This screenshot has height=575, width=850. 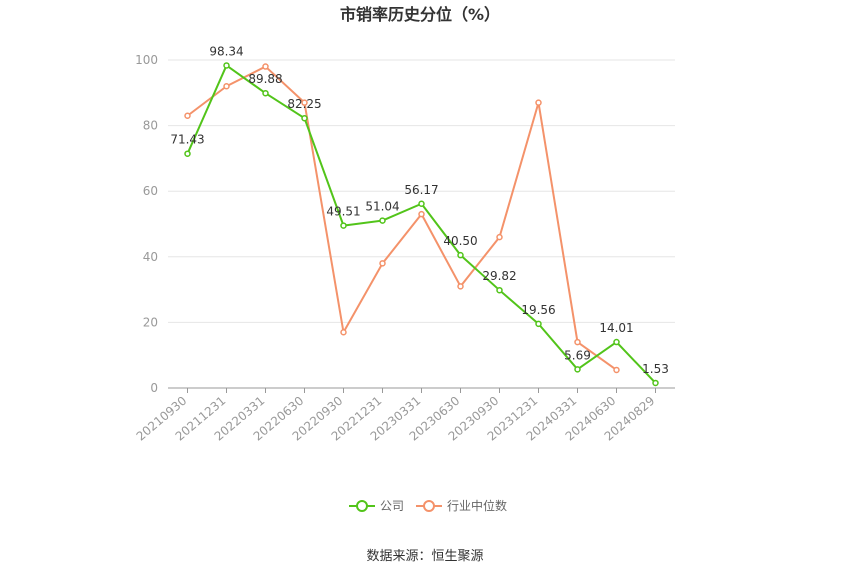 What do you see at coordinates (424, 556) in the screenshot?
I see `source-note: 数据来源：恒生聚源` at bounding box center [424, 556].